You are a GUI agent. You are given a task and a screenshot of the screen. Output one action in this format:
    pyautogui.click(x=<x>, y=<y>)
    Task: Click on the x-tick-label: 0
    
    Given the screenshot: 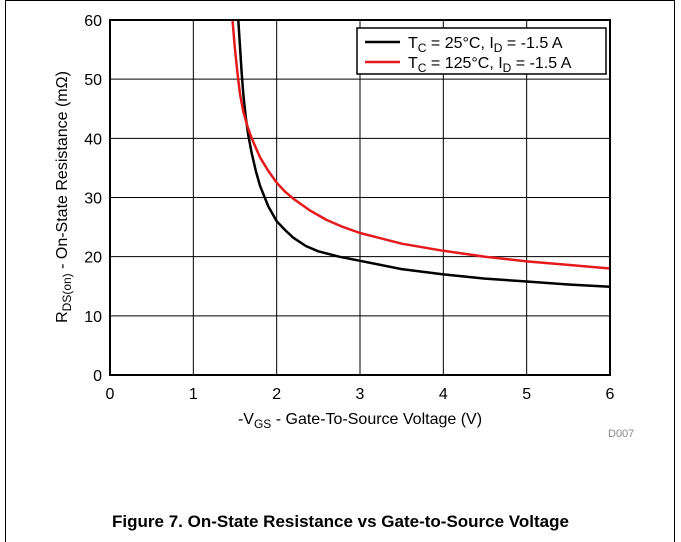 What is the action you would take?
    pyautogui.click(x=110, y=394)
    